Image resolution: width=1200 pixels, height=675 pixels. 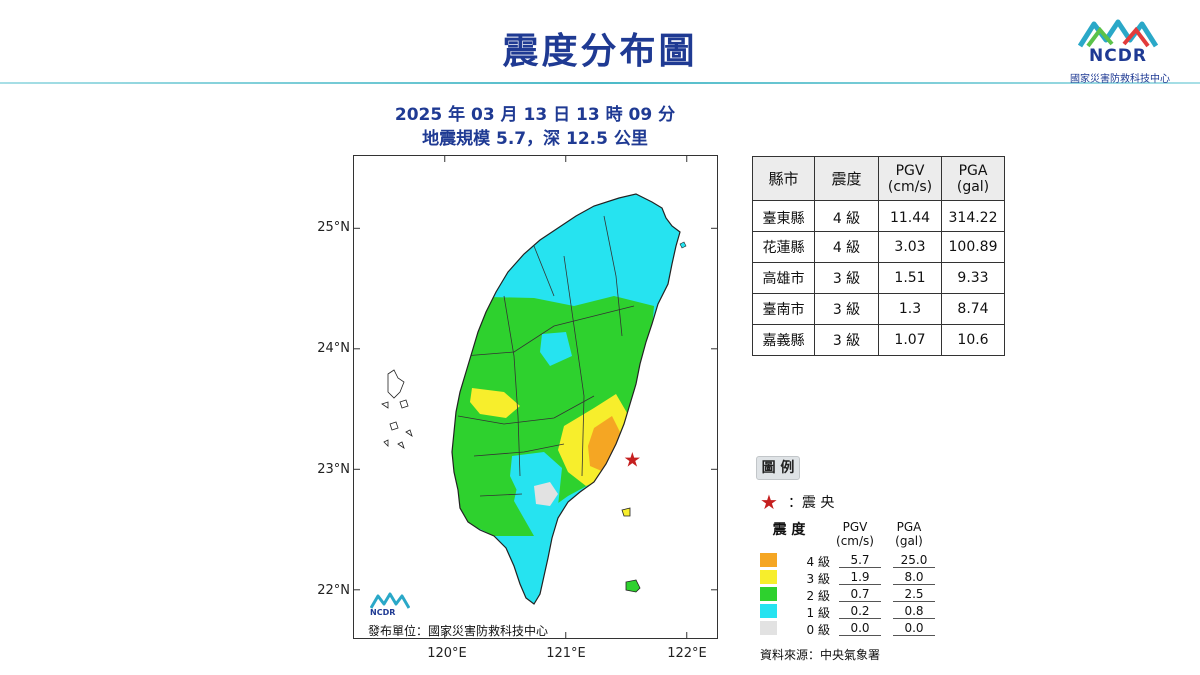 I want to click on table-row: 臺南市 3 級 1.3 8.74, so click(x=878, y=309).